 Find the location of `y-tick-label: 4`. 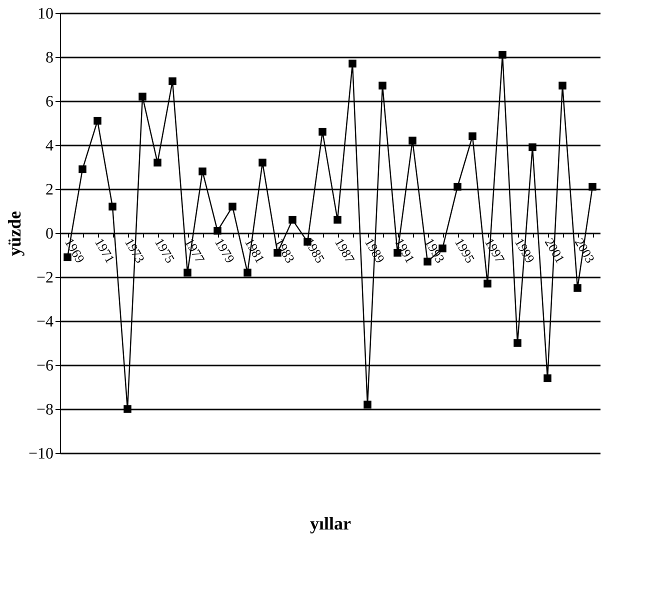

y-tick-label: 4 is located at coordinates (50, 146).